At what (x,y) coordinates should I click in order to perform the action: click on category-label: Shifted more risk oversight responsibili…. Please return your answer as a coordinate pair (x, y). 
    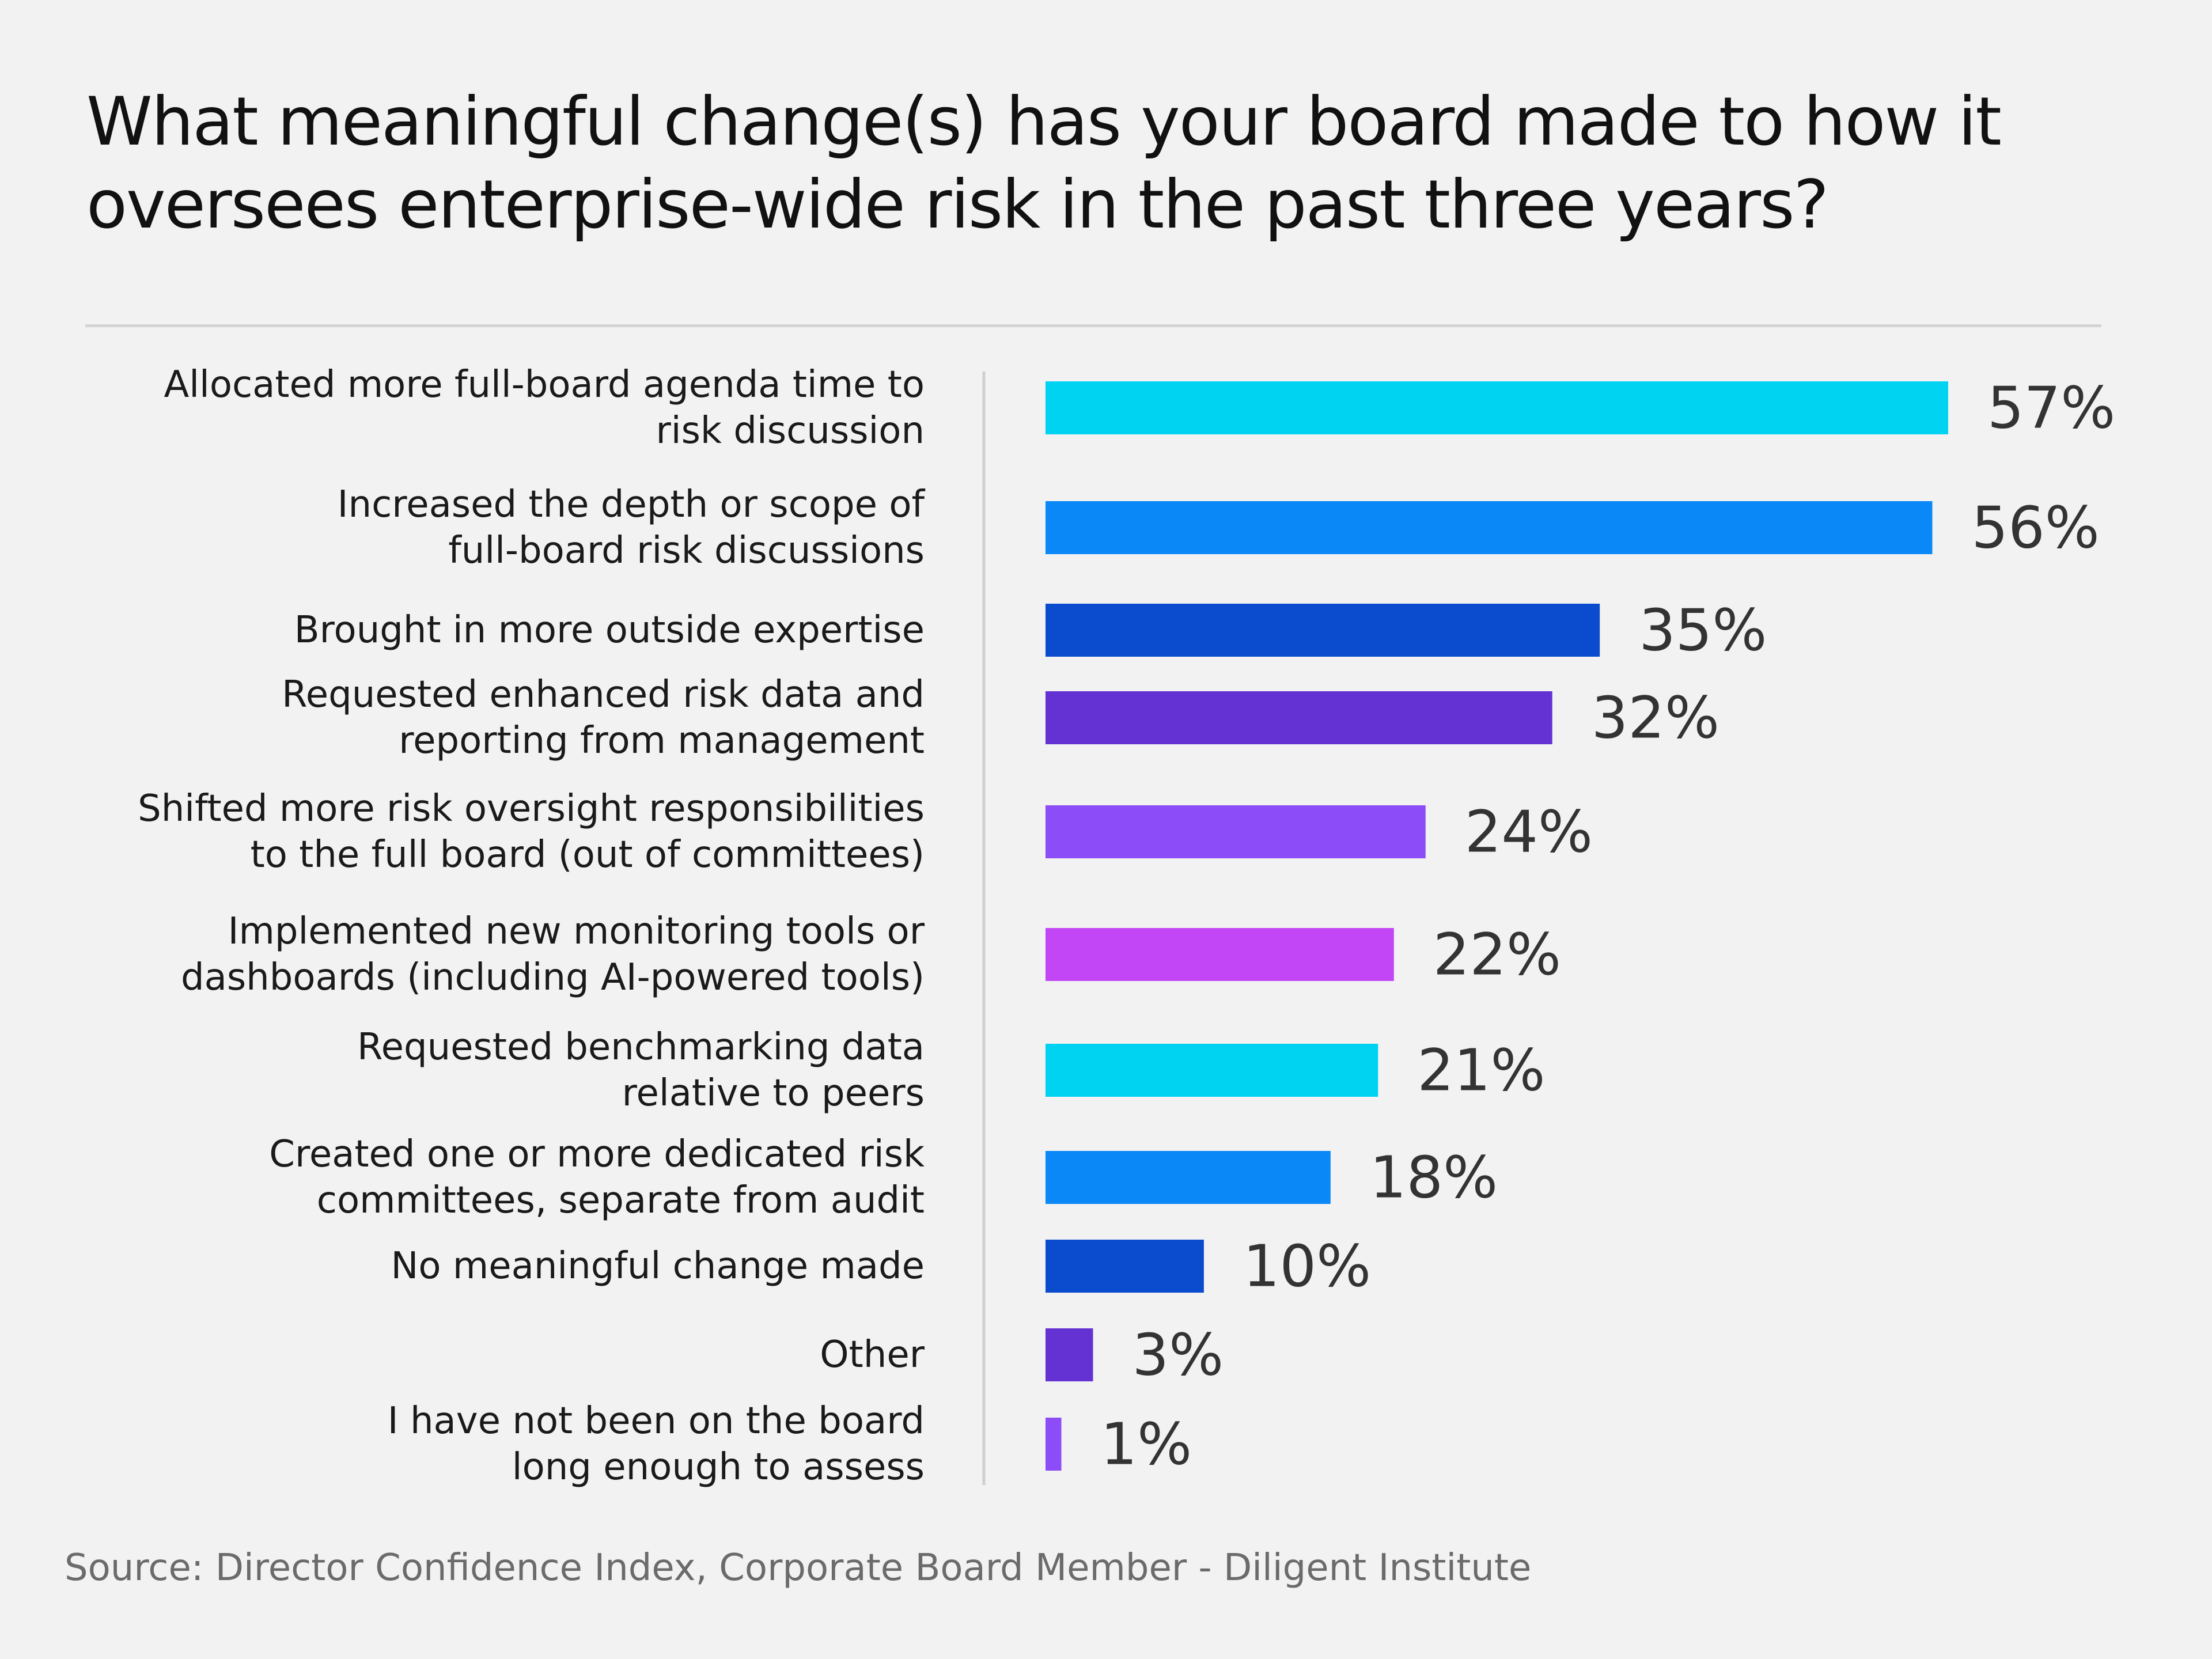
    Looking at the image, I should click on (531, 831).